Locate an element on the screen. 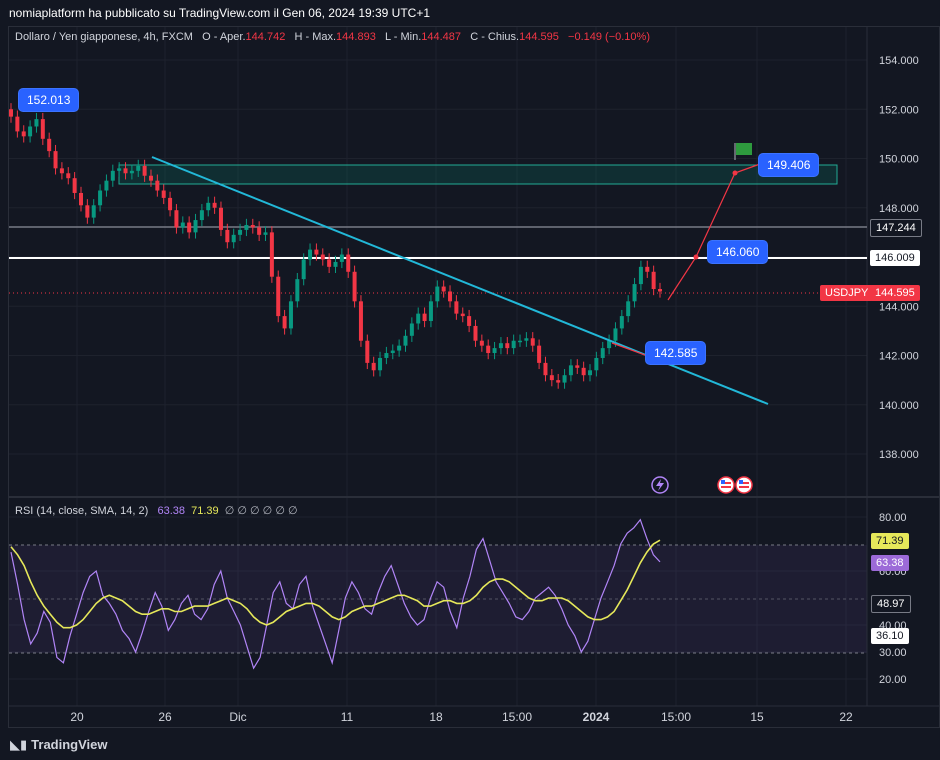 Image resolution: width=940 pixels, height=760 pixels. time-tick-label: 15:00 is located at coordinates (517, 717).